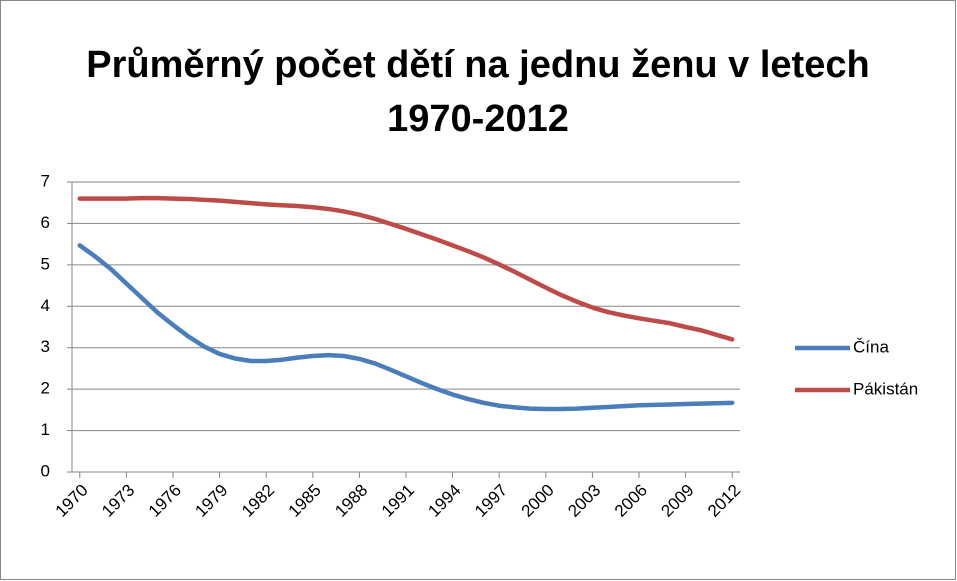 Image resolution: width=957 pixels, height=581 pixels. Describe the element at coordinates (45, 470) in the screenshot. I see `y-tick-label: 0` at that location.